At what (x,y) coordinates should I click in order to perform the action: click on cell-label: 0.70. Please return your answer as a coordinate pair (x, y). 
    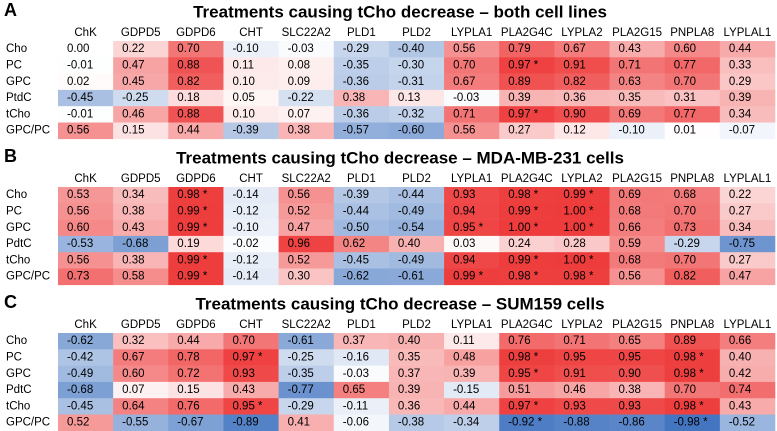
    Looking at the image, I should click on (464, 65).